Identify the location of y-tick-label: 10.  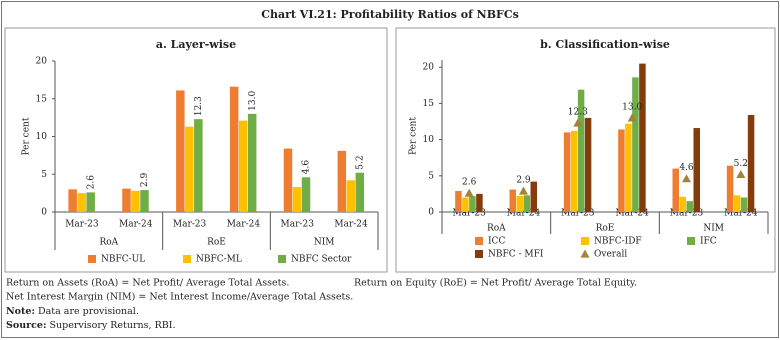
(42, 137).